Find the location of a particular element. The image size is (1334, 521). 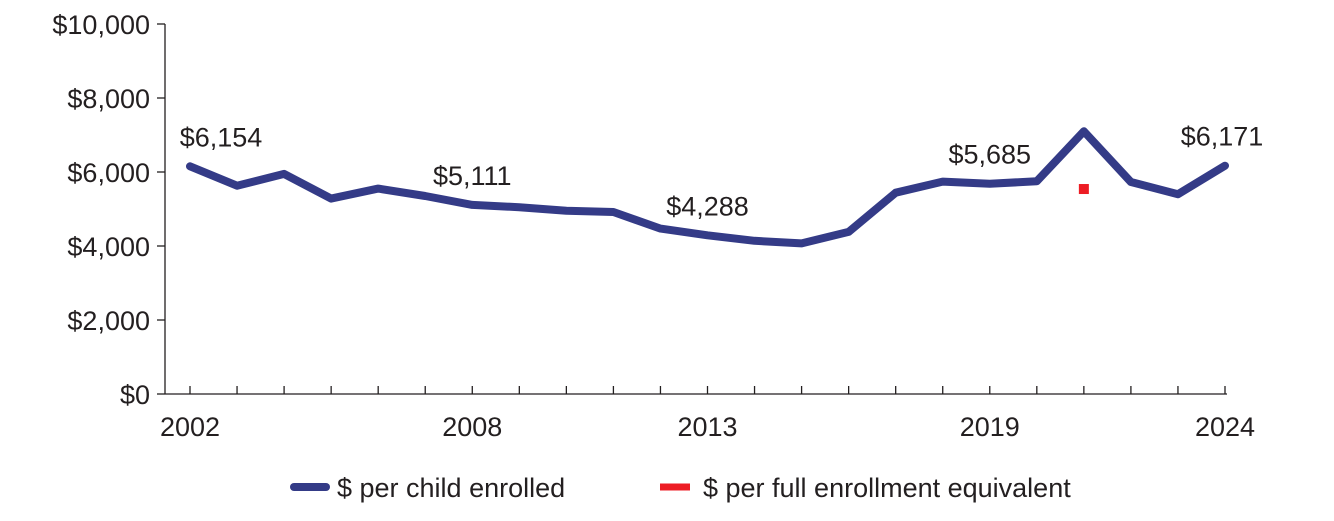

data-label: $6,154 is located at coordinates (221, 137).